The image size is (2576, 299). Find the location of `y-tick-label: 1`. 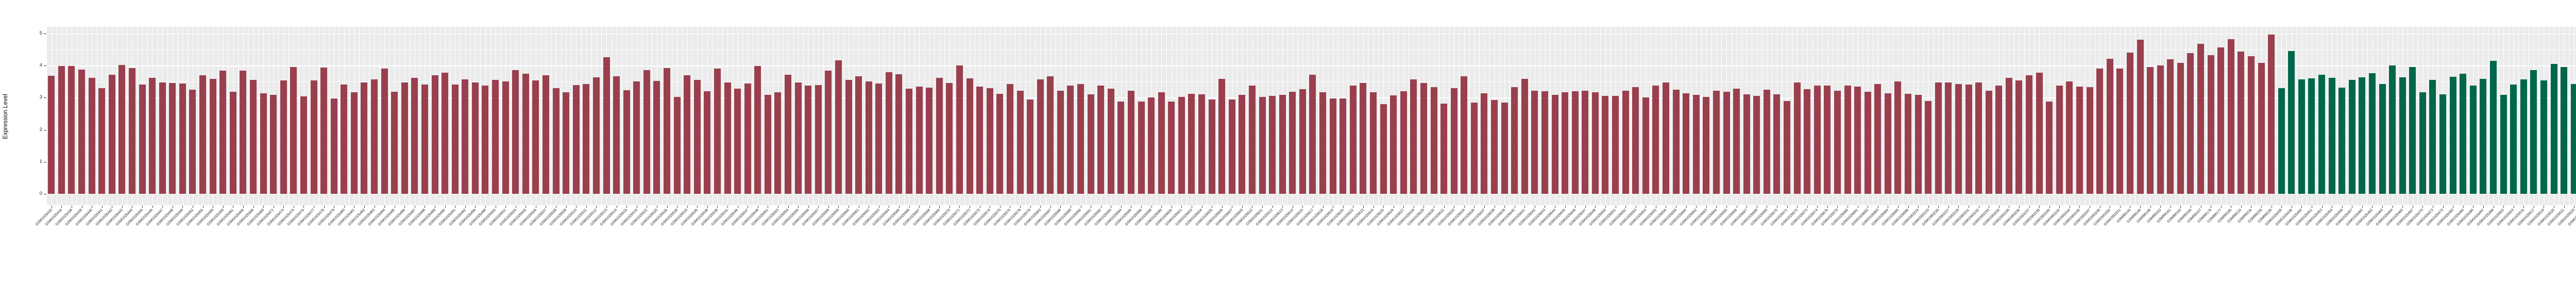

y-tick-label: 1 is located at coordinates (40, 161).